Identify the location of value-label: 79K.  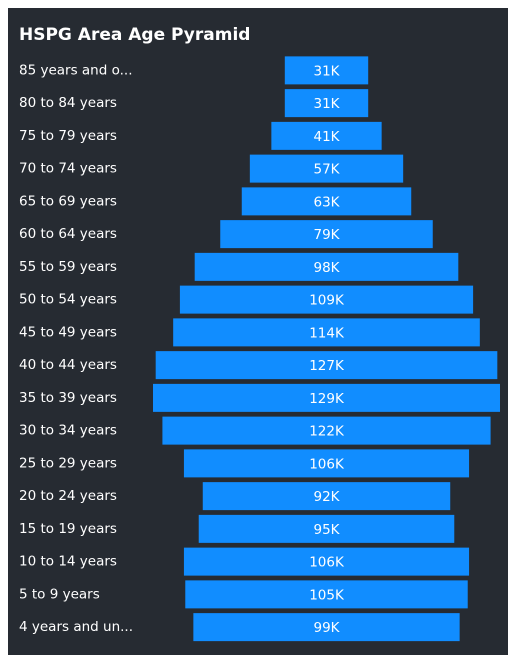
(326, 235).